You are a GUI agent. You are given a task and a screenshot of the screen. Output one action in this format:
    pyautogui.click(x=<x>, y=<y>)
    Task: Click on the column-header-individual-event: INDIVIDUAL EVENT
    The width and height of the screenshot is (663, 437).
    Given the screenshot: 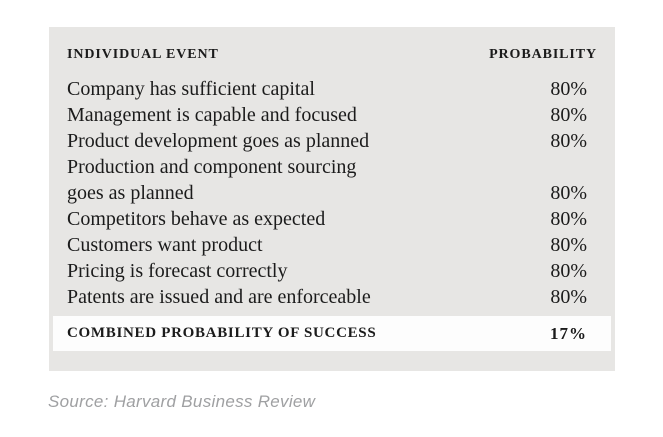 What is the action you would take?
    pyautogui.click(x=143, y=54)
    